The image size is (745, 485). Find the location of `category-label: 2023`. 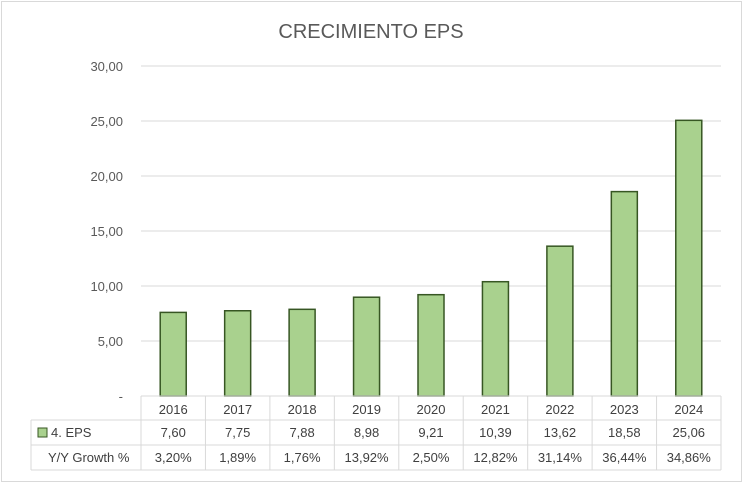

category-label: 2023 is located at coordinates (624, 409).